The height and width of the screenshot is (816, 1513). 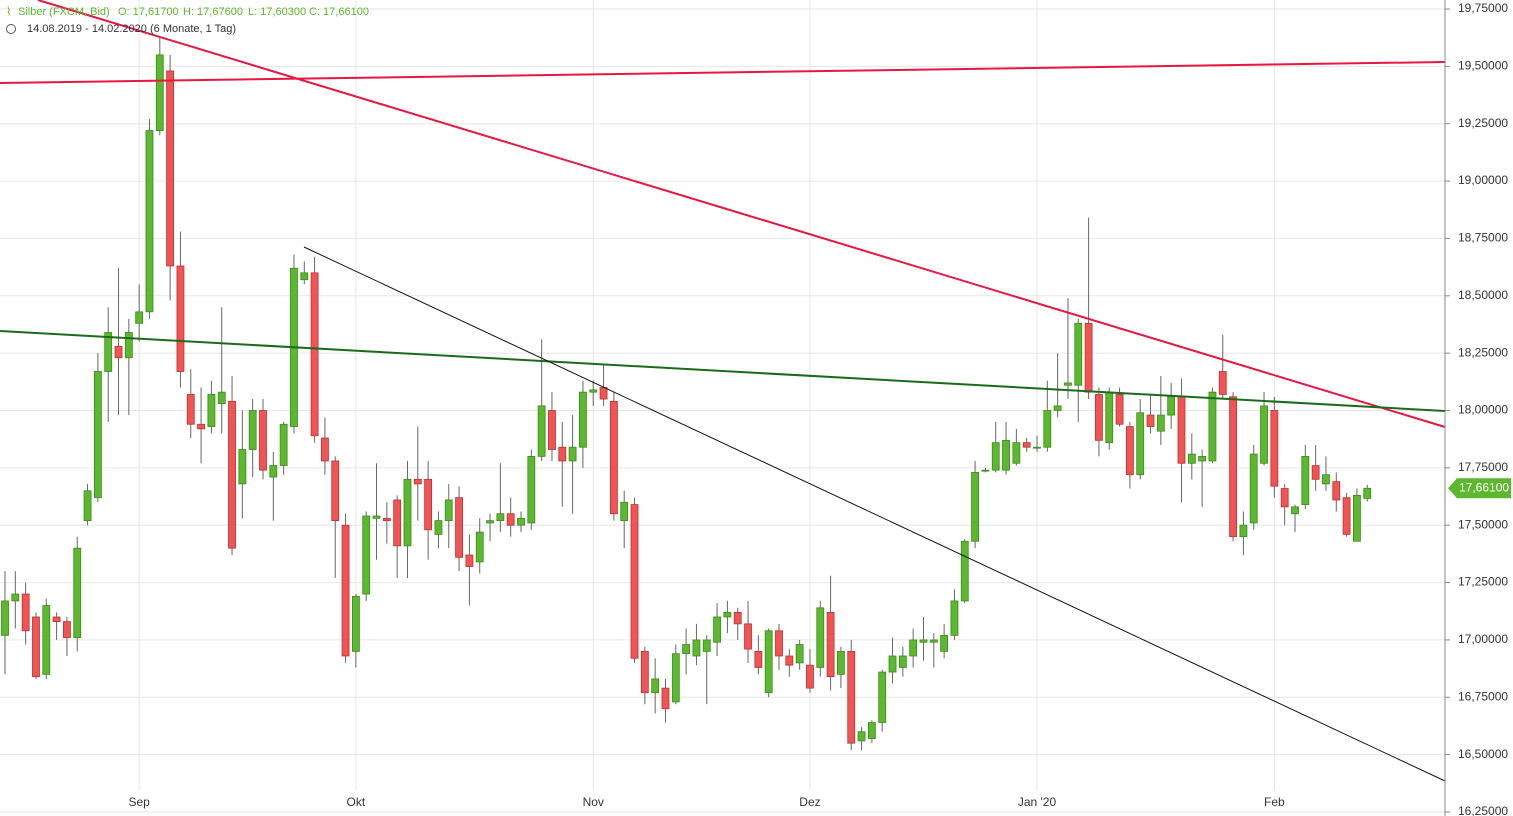 What do you see at coordinates (1483, 810) in the screenshot?
I see `y-tick-label: 16,25000` at bounding box center [1483, 810].